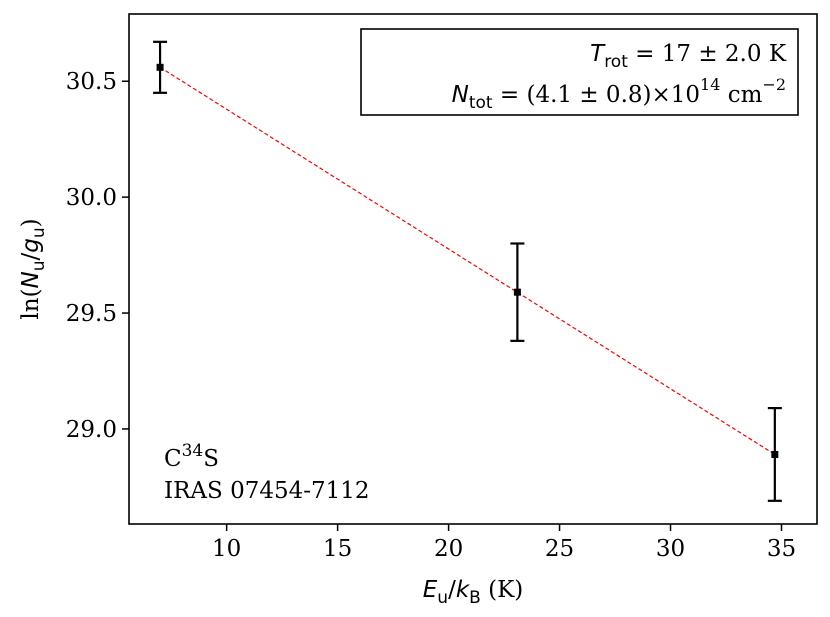 This screenshot has height=617, width=830. I want to click on x-tick-label: 30, so click(670, 549).